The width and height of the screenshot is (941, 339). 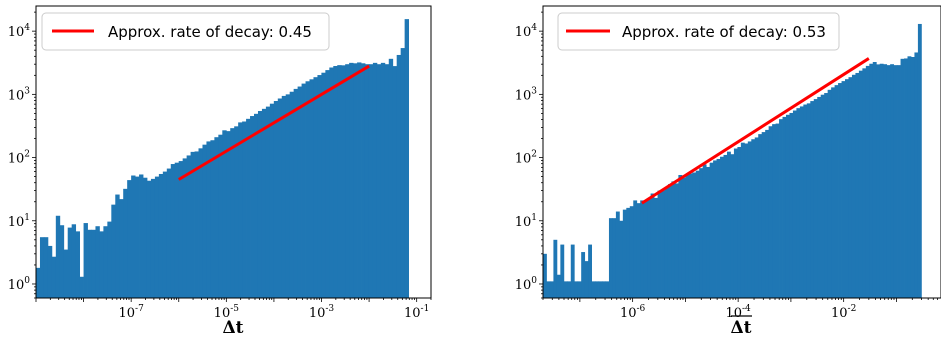 What do you see at coordinates (529, 155) in the screenshot?
I see `y-ticks-right: 100 101 102 103 104` at bounding box center [529, 155].